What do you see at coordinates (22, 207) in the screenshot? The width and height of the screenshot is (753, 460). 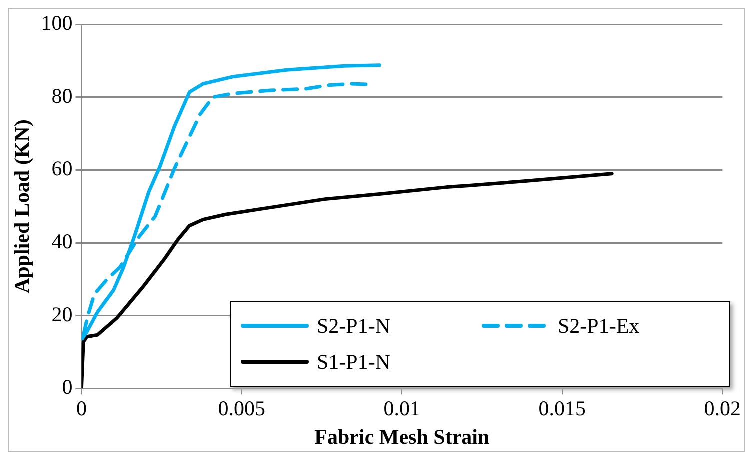 I see `y-axis-title: Applied Load (KN)` at bounding box center [22, 207].